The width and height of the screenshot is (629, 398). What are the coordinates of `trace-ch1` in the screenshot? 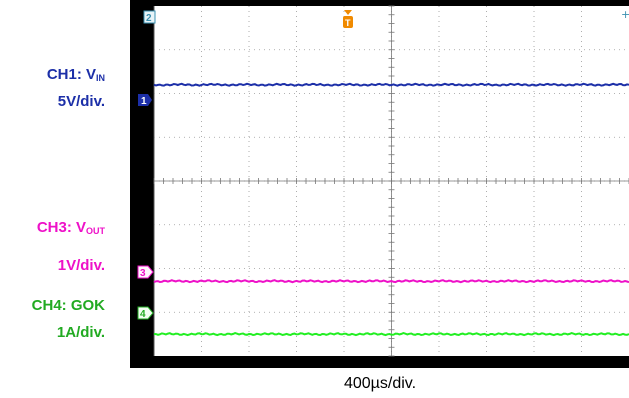 It's located at (391, 84).